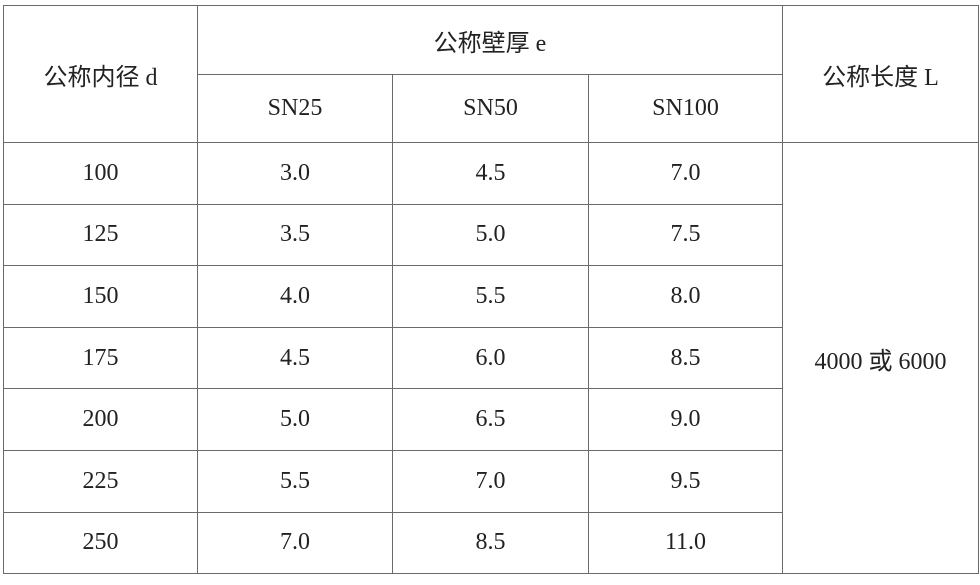 This screenshot has width=980, height=585. Describe the element at coordinates (685, 481) in the screenshot. I see `cell-sn100: 9.5` at that location.